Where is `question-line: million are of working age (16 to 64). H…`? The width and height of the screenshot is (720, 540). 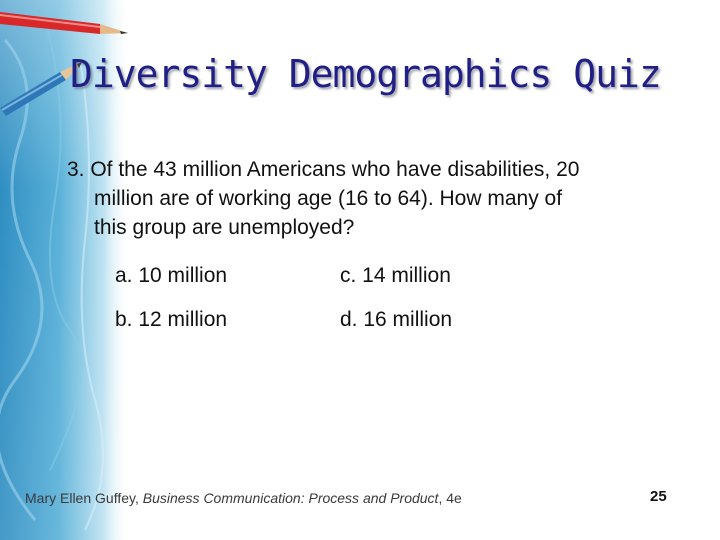
question-line: million are of working age (16 to 64). H… is located at coordinates (328, 198).